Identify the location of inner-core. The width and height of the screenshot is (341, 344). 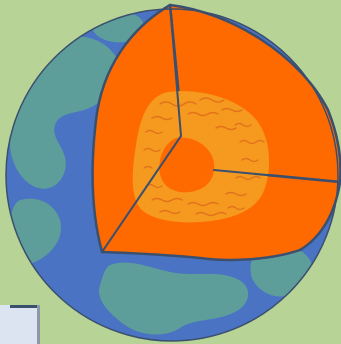
(187, 165).